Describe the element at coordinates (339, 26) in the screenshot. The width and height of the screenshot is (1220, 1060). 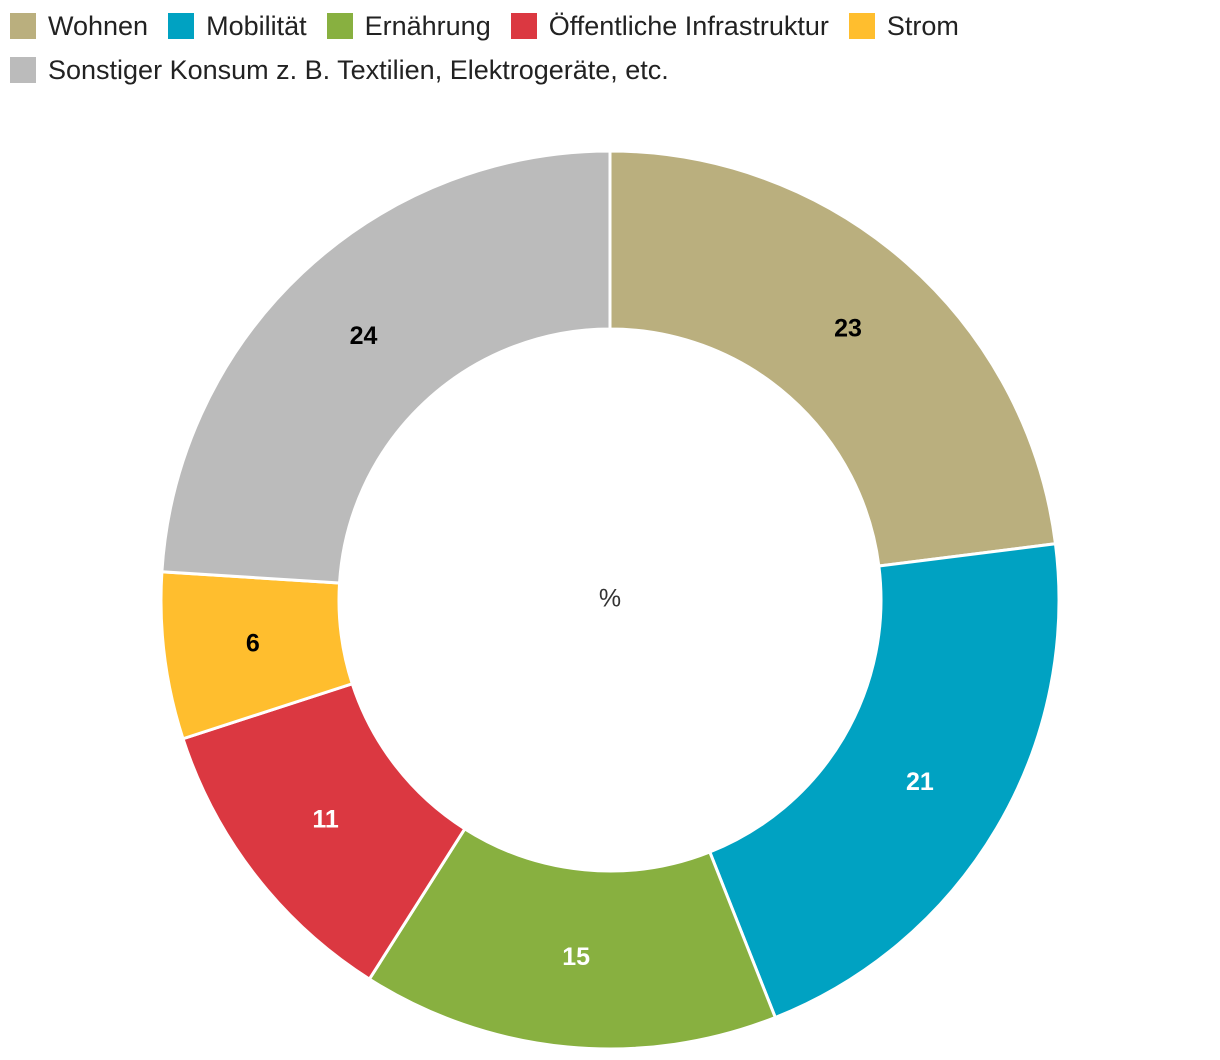
I see `legend-swatch-ernaehrung` at that location.